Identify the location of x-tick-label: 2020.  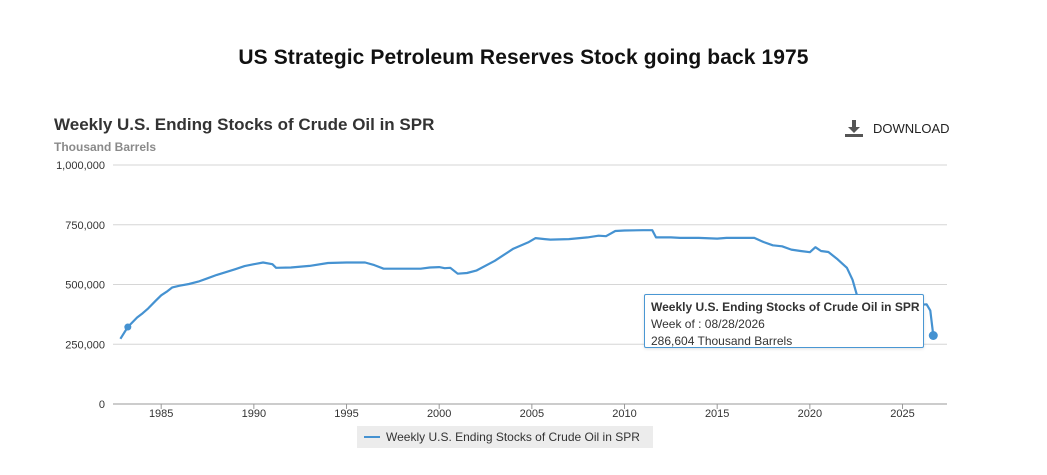
(810, 414).